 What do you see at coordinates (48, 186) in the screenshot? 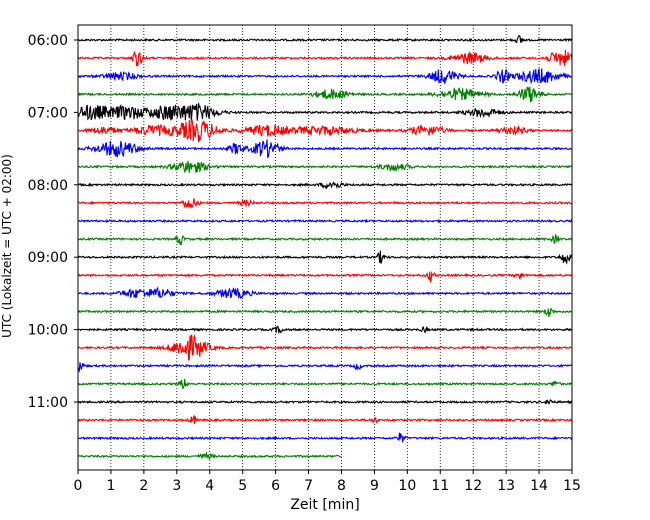
I see `y-tick-label-0800: 08:00` at bounding box center [48, 186].